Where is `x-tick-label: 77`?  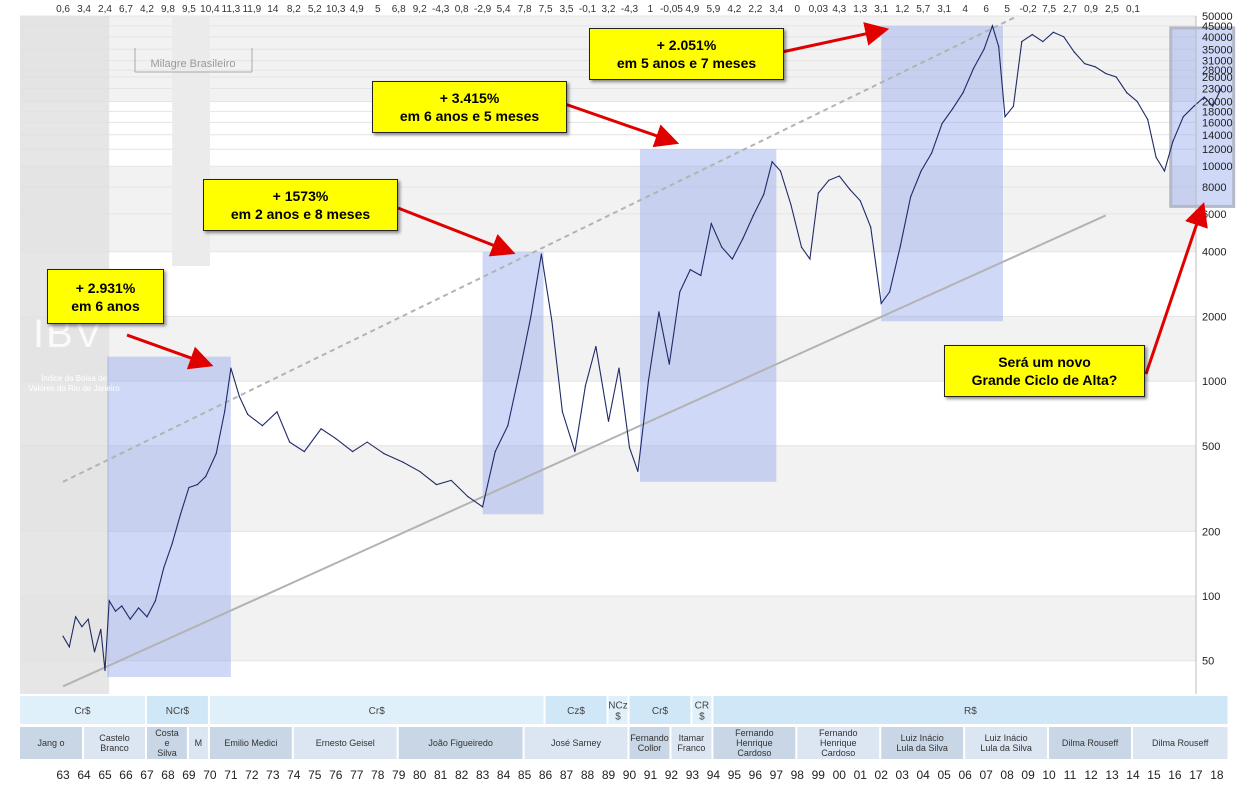 x-tick-label: 77 is located at coordinates (357, 775).